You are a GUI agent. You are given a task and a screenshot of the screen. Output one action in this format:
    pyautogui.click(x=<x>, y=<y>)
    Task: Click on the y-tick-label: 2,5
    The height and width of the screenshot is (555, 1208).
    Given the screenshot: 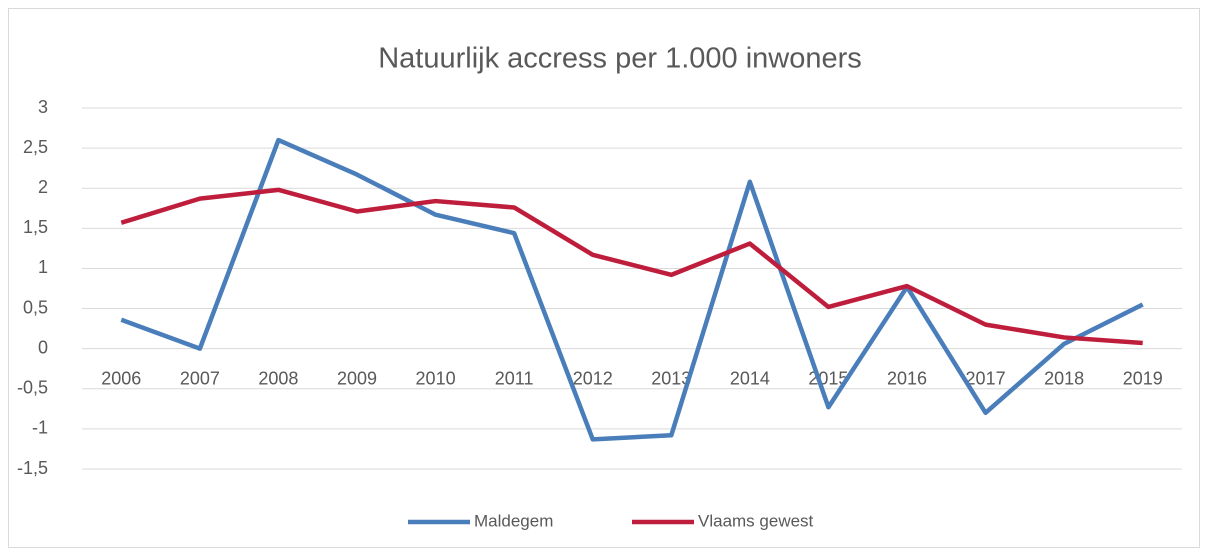 What is the action you would take?
    pyautogui.click(x=35, y=147)
    